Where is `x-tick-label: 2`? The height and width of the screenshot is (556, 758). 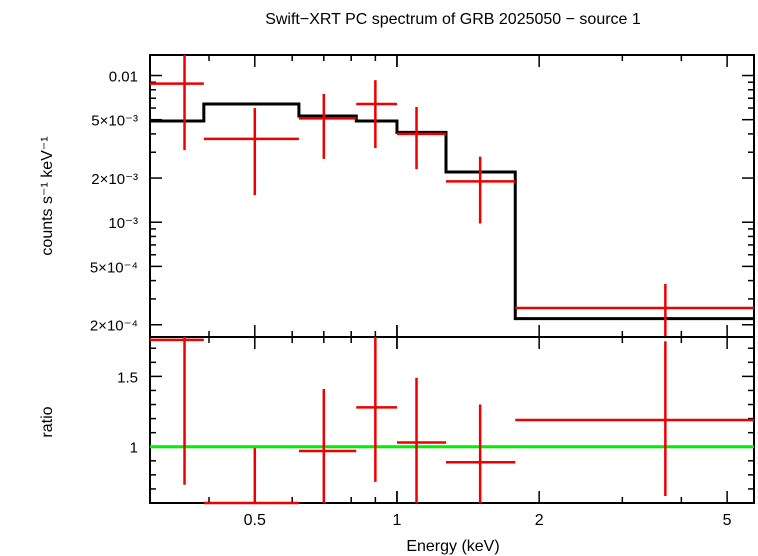 x-tick-label: 2 is located at coordinates (539, 520).